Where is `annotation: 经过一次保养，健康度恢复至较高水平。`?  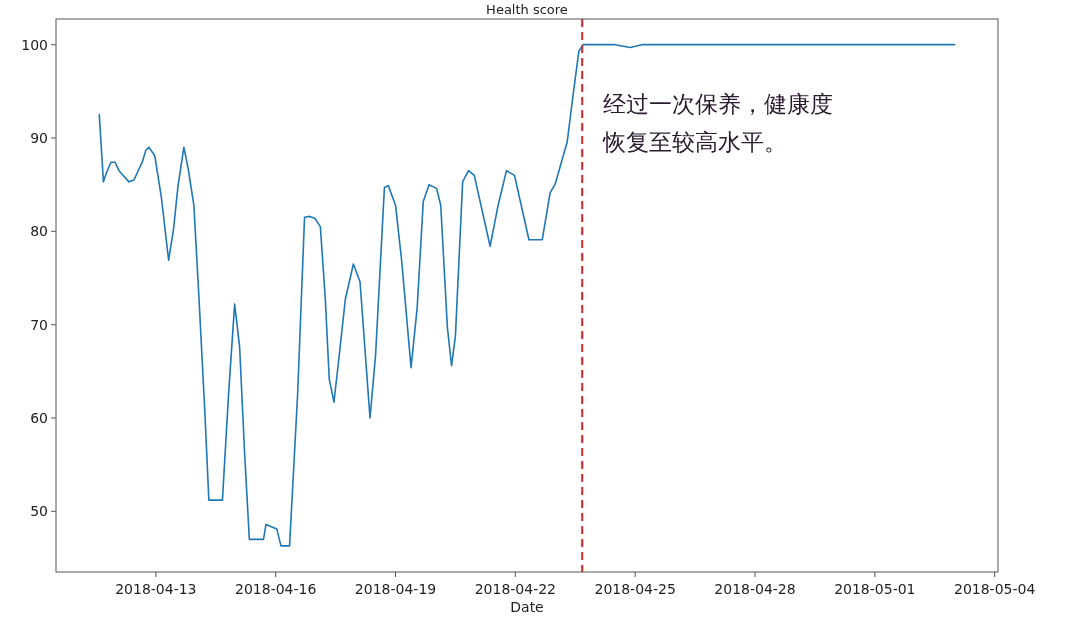
annotation: 经过一次保养，健康度恢复至较高水平。 is located at coordinates (717, 123).